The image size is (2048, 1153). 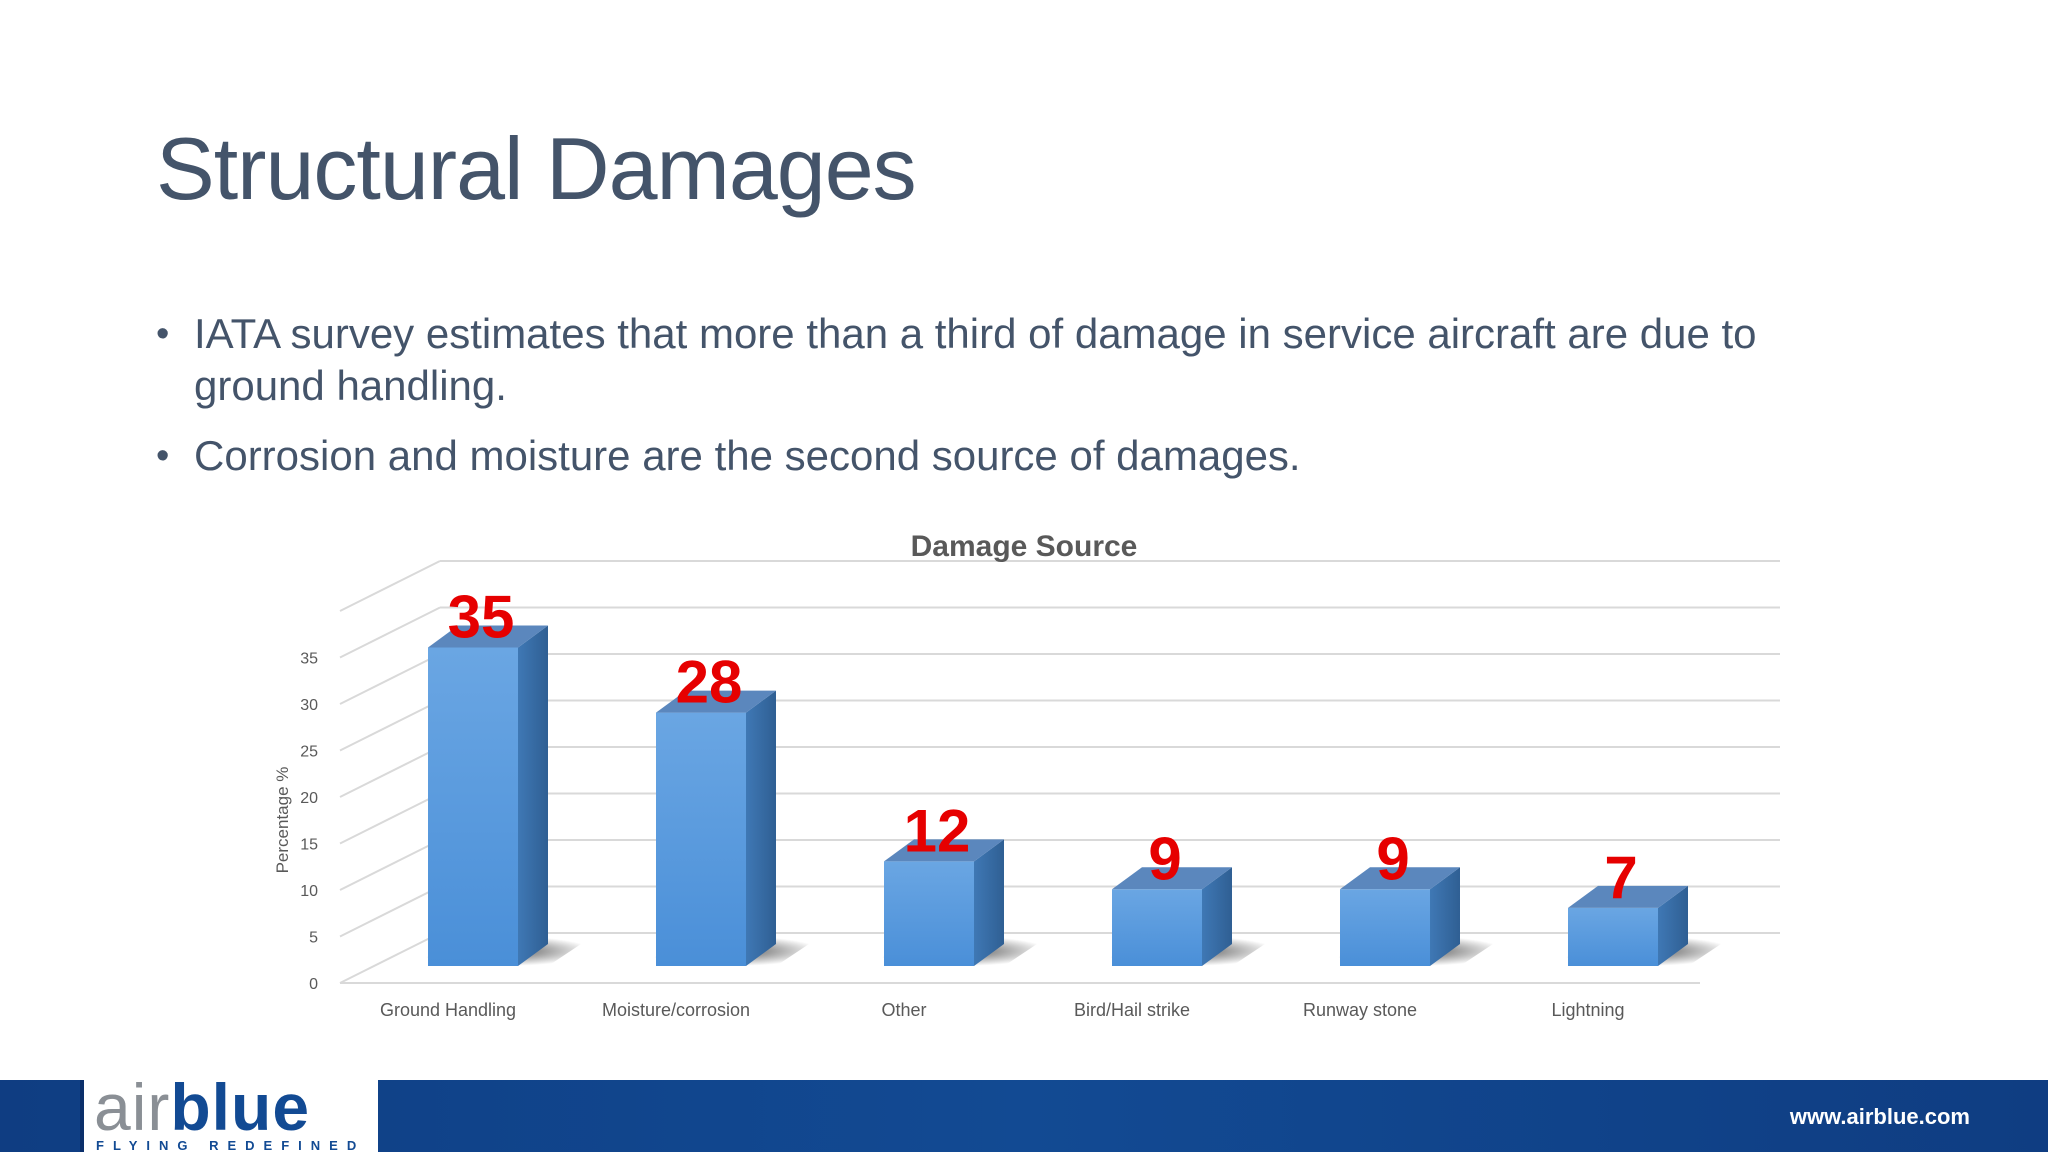 What do you see at coordinates (1024, 1113) in the screenshot?
I see `footer-bar: airblue FLYING REDEFINED www.airblue.com` at bounding box center [1024, 1113].